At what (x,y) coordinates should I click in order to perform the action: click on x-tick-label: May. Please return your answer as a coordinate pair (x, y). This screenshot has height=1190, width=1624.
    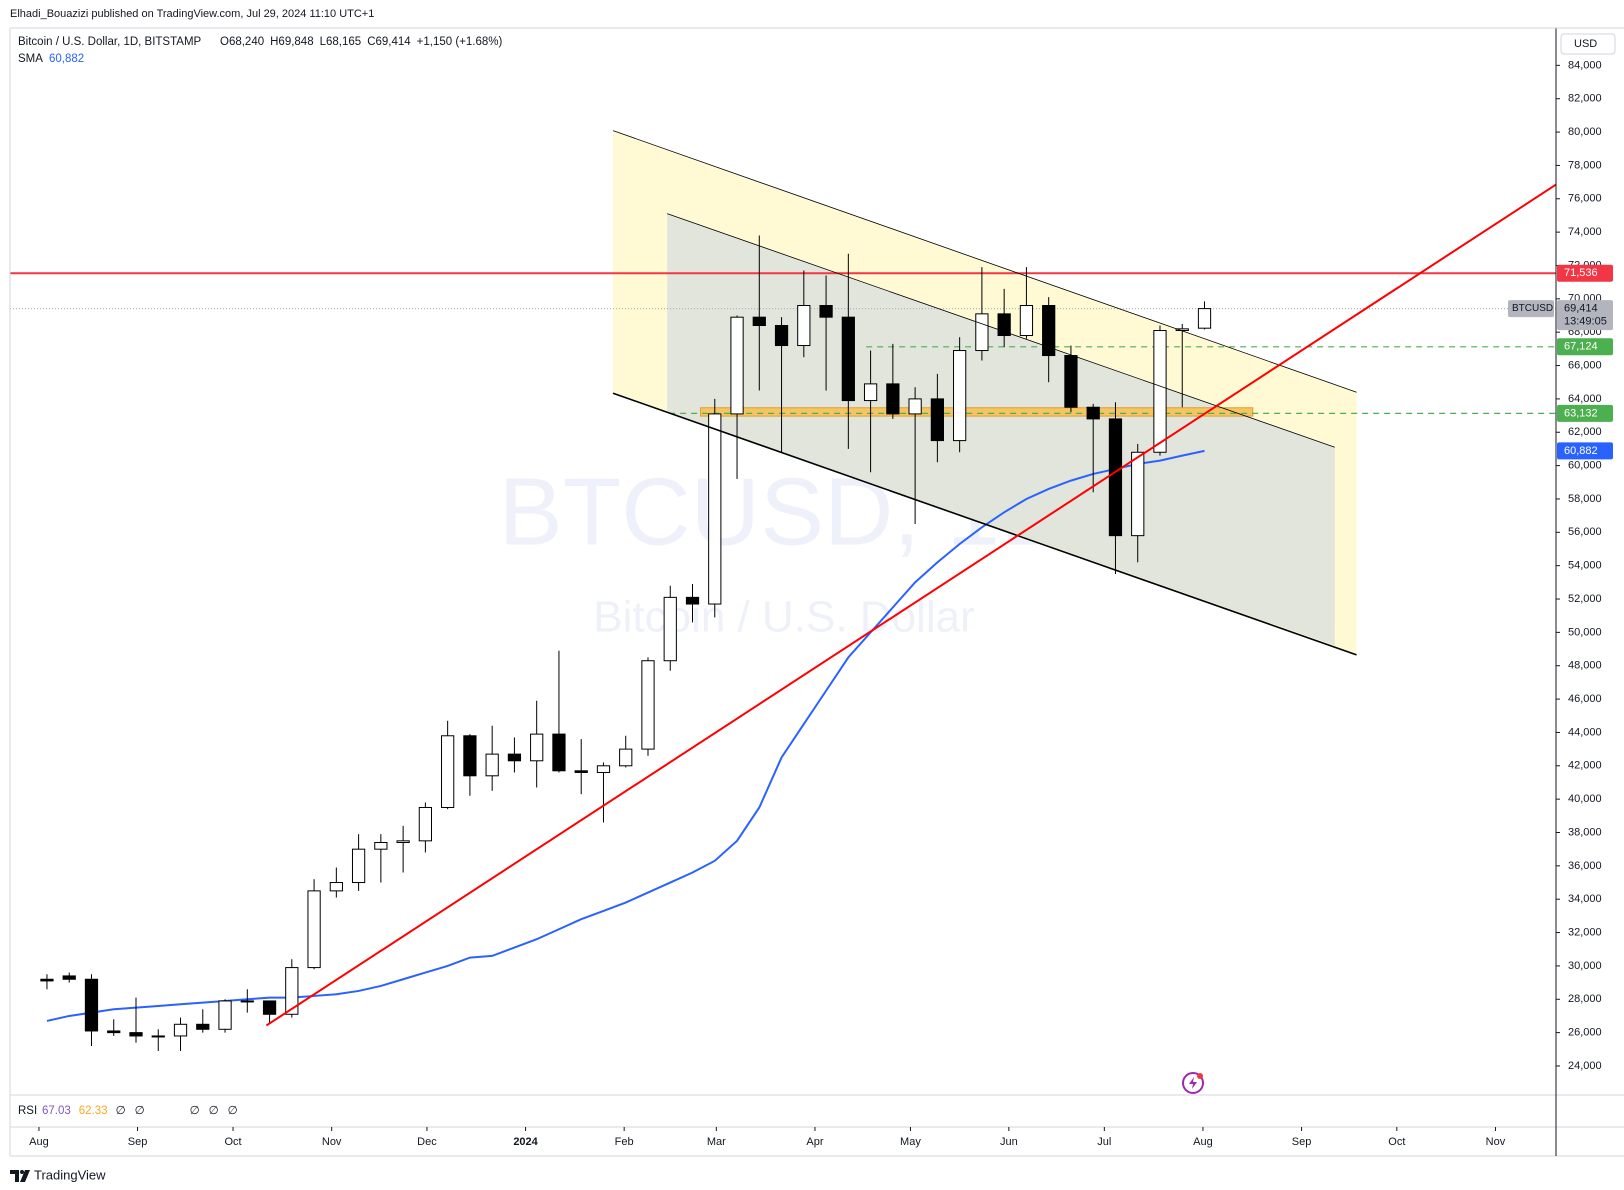
    Looking at the image, I should click on (910, 1142).